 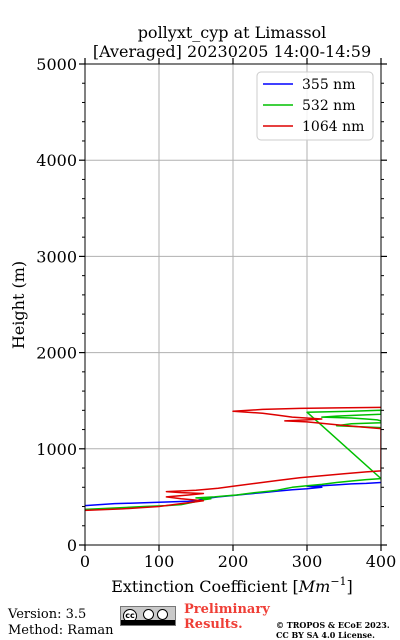 What do you see at coordinates (56, 449) in the screenshot?
I see `y-tick-label: 1000` at bounding box center [56, 449].